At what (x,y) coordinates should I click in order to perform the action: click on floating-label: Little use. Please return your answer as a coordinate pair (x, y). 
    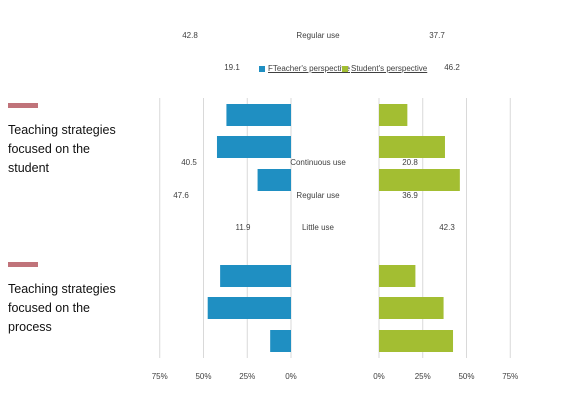
    Looking at the image, I should click on (318, 227).